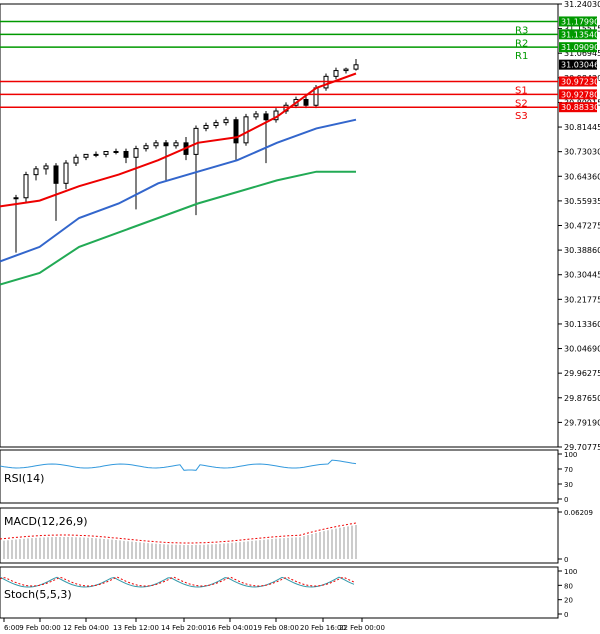 Image resolution: width=600 pixels, height=634 pixels. I want to click on price-tick-label: 30.30445, so click(582, 275).